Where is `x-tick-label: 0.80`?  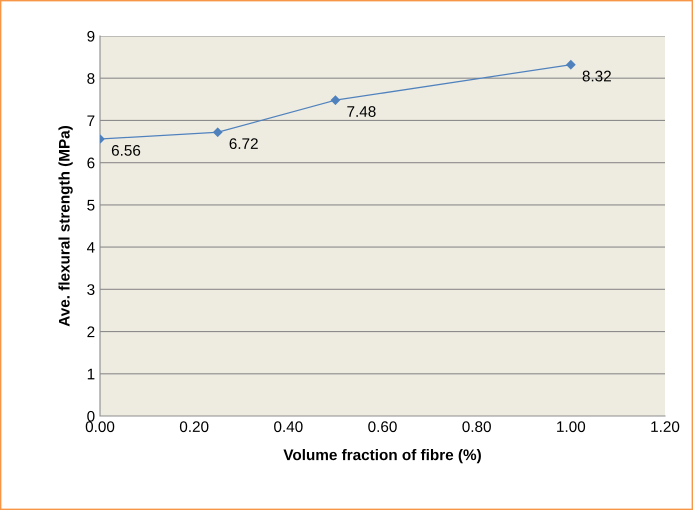 x-tick-label: 0.80 is located at coordinates (476, 426).